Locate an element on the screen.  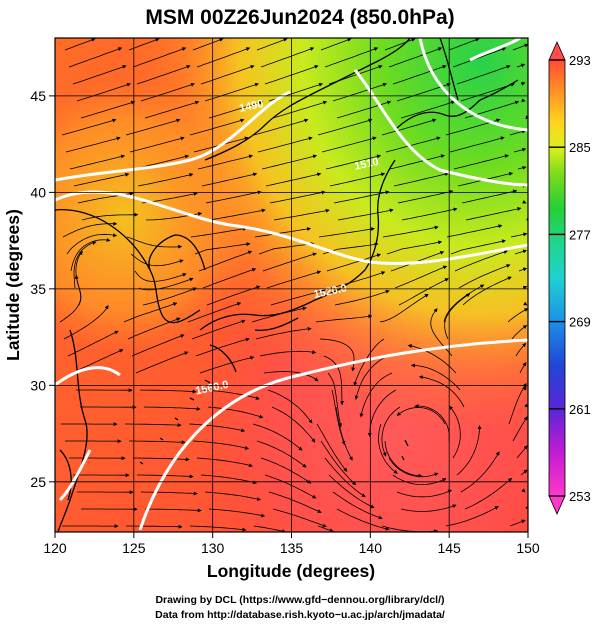
colorbar-ramp is located at coordinates (557, 278).